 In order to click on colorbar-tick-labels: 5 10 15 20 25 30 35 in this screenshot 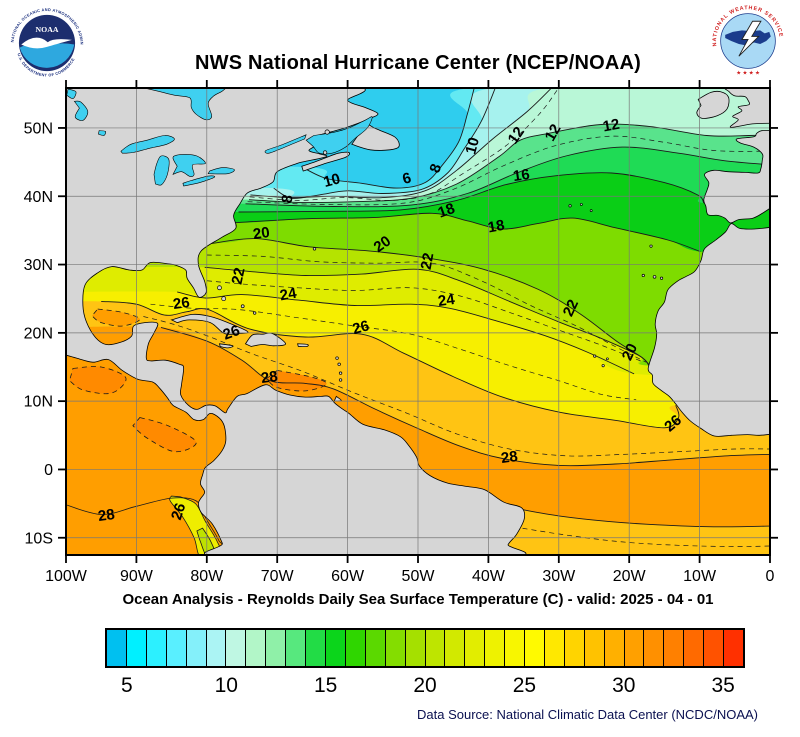, I will do `click(425, 687)`.